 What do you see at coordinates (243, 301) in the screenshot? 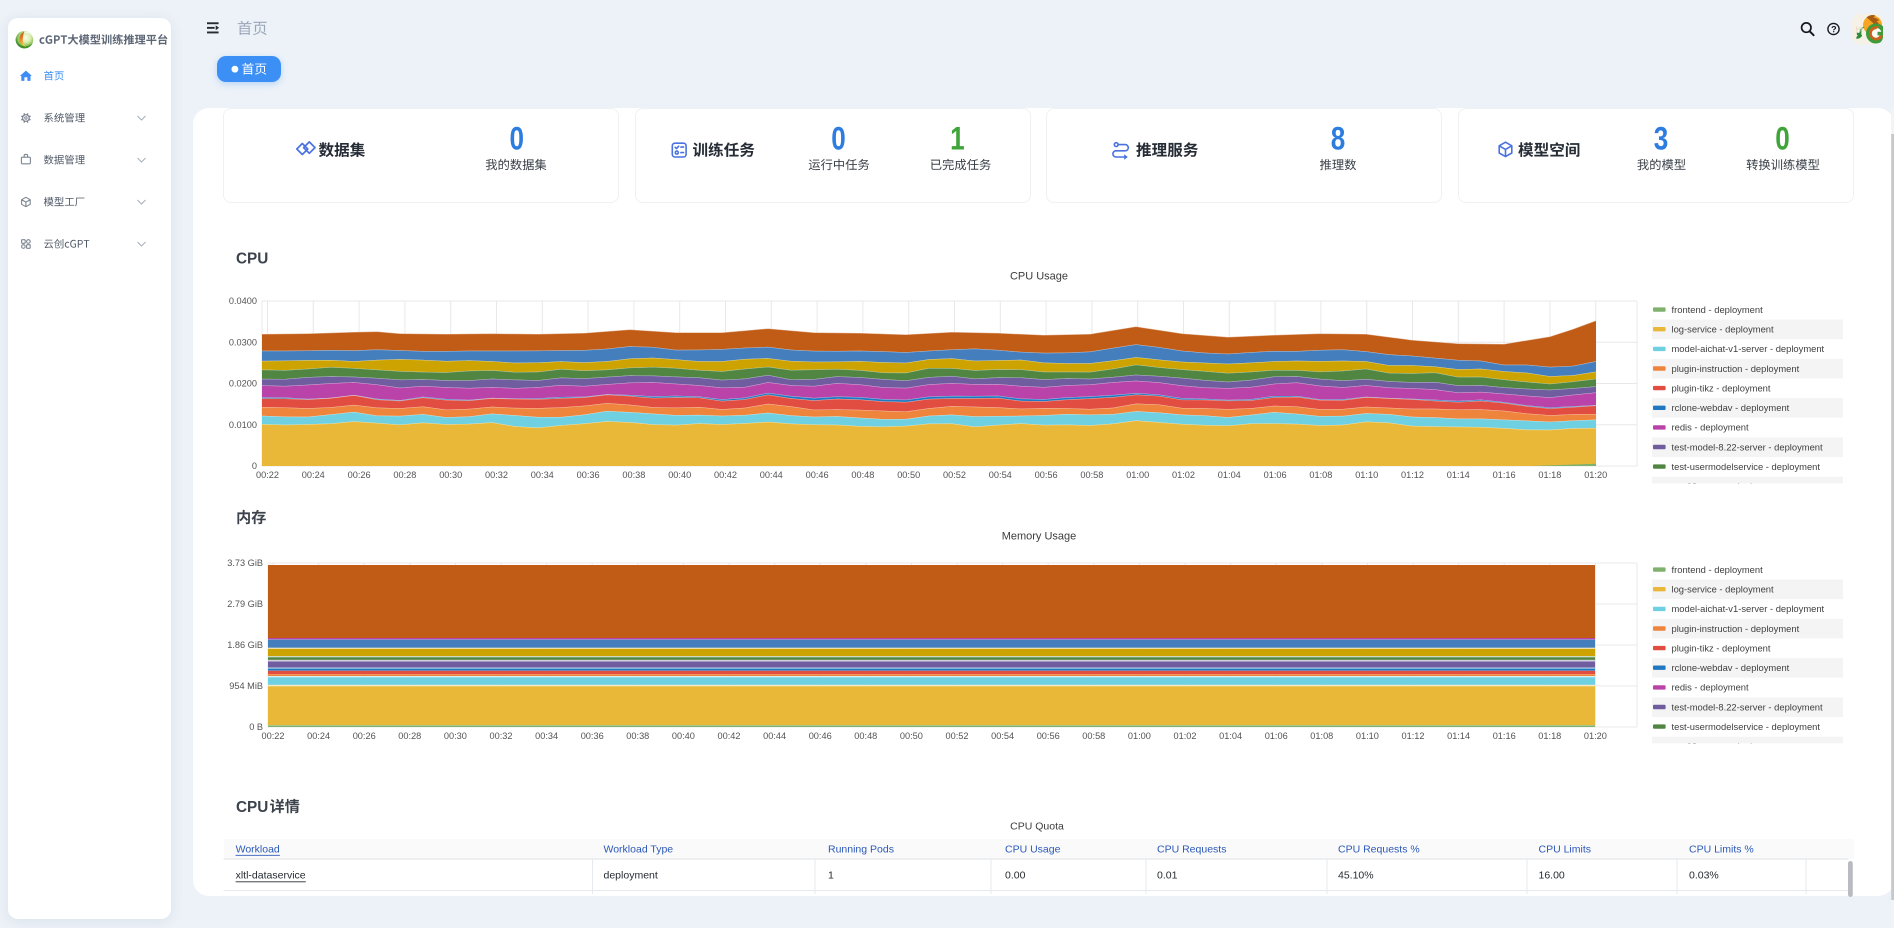
I see `svg-text: 0.0400` at bounding box center [243, 301].